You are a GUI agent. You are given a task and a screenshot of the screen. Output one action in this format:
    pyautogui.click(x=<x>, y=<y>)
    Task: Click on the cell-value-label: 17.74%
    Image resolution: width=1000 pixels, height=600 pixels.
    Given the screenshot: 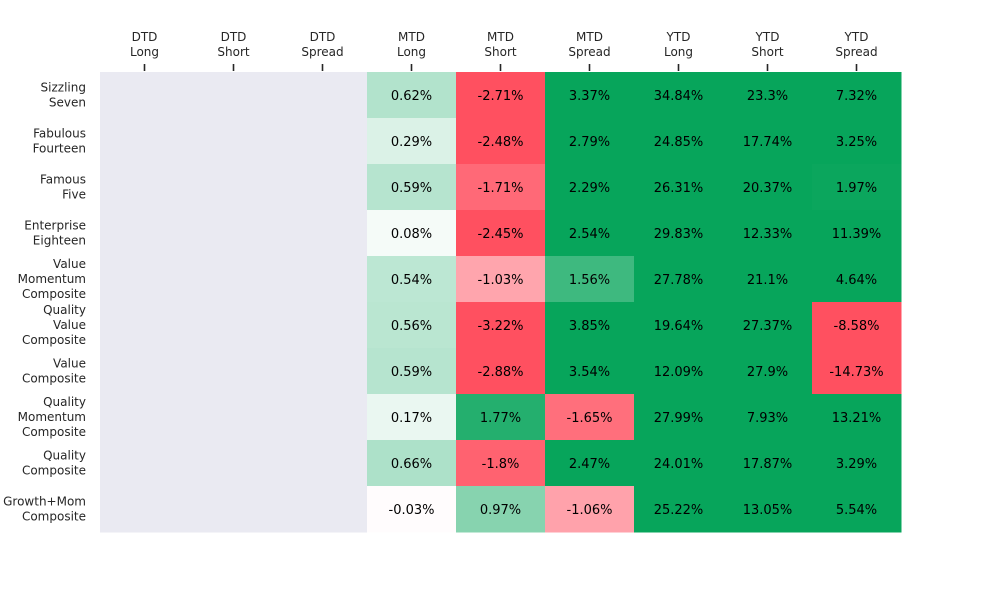 What is the action you would take?
    pyautogui.click(x=768, y=142)
    